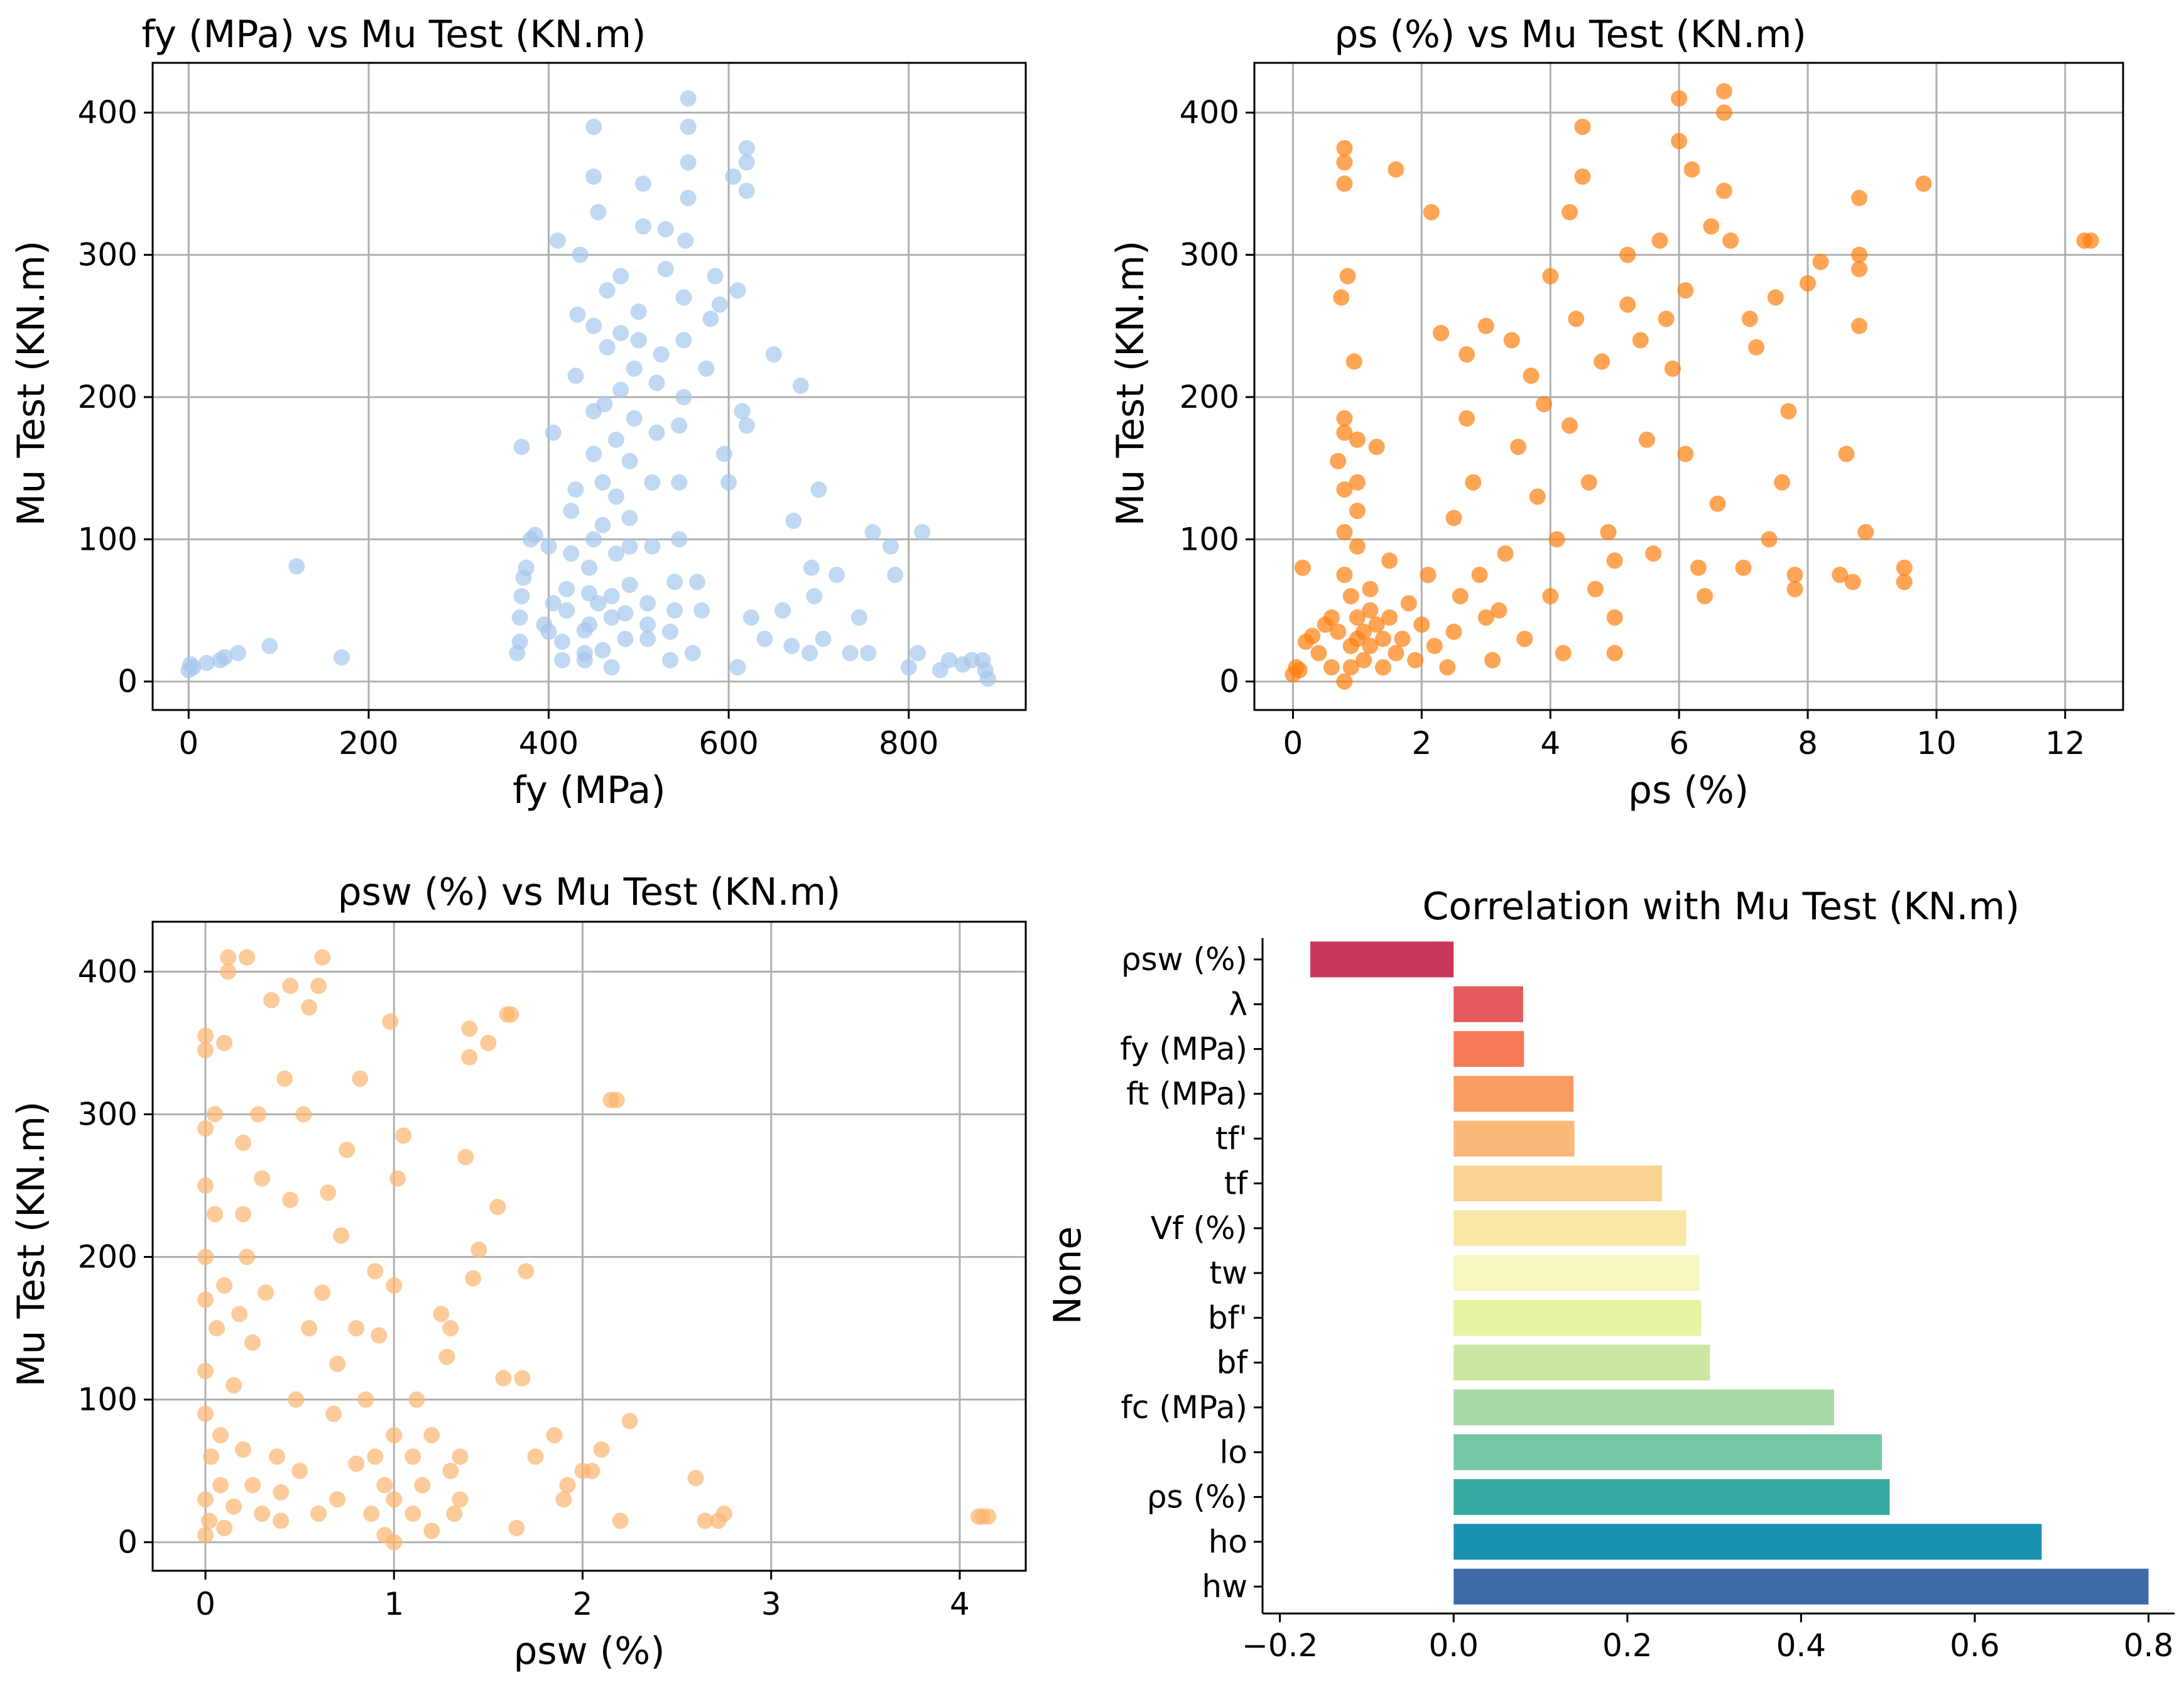  I want to click on x-tick-label: 600, so click(728, 743).